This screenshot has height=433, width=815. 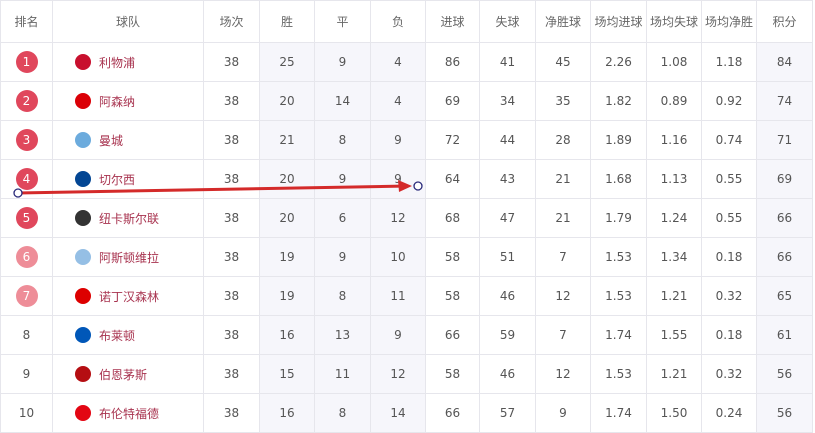 I want to click on rank-badge: 8, so click(x=26, y=335).